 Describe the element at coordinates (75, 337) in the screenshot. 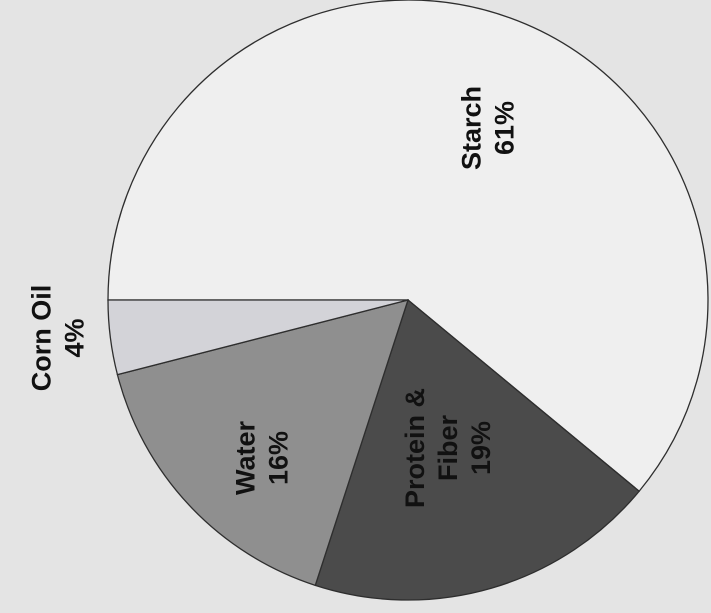

I see `slice-label-line: 4%` at that location.